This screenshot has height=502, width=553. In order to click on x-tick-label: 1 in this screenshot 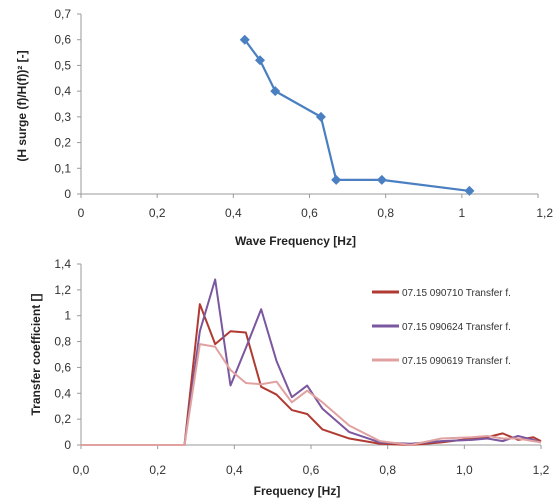, I will do `click(461, 213)`.